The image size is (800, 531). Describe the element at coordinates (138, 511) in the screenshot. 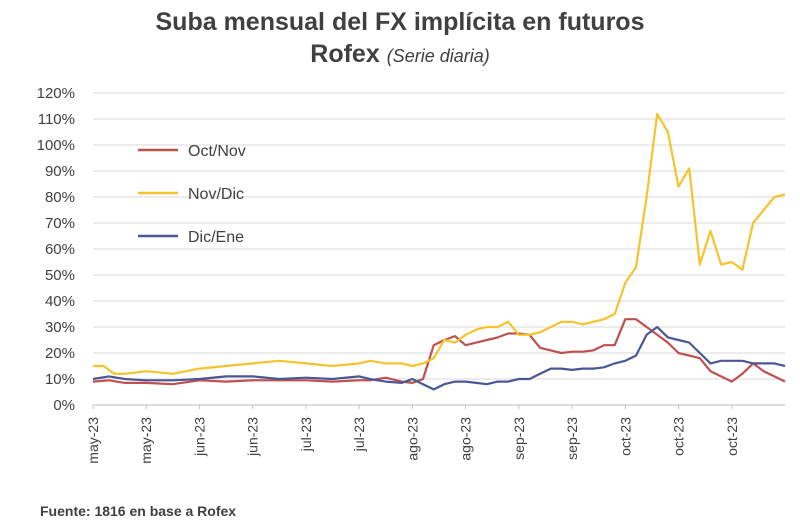

I see `source-note: Fuente: 1816 en base a Rofex` at that location.